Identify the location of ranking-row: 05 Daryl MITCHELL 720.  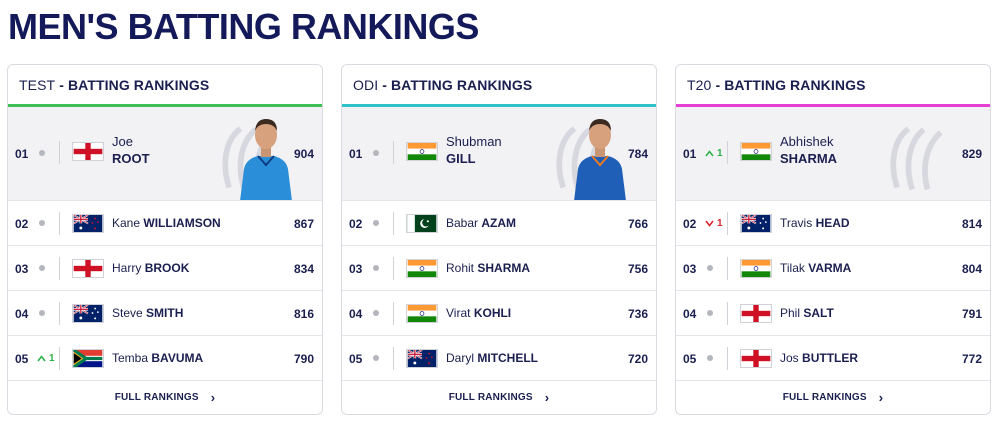
(499, 358).